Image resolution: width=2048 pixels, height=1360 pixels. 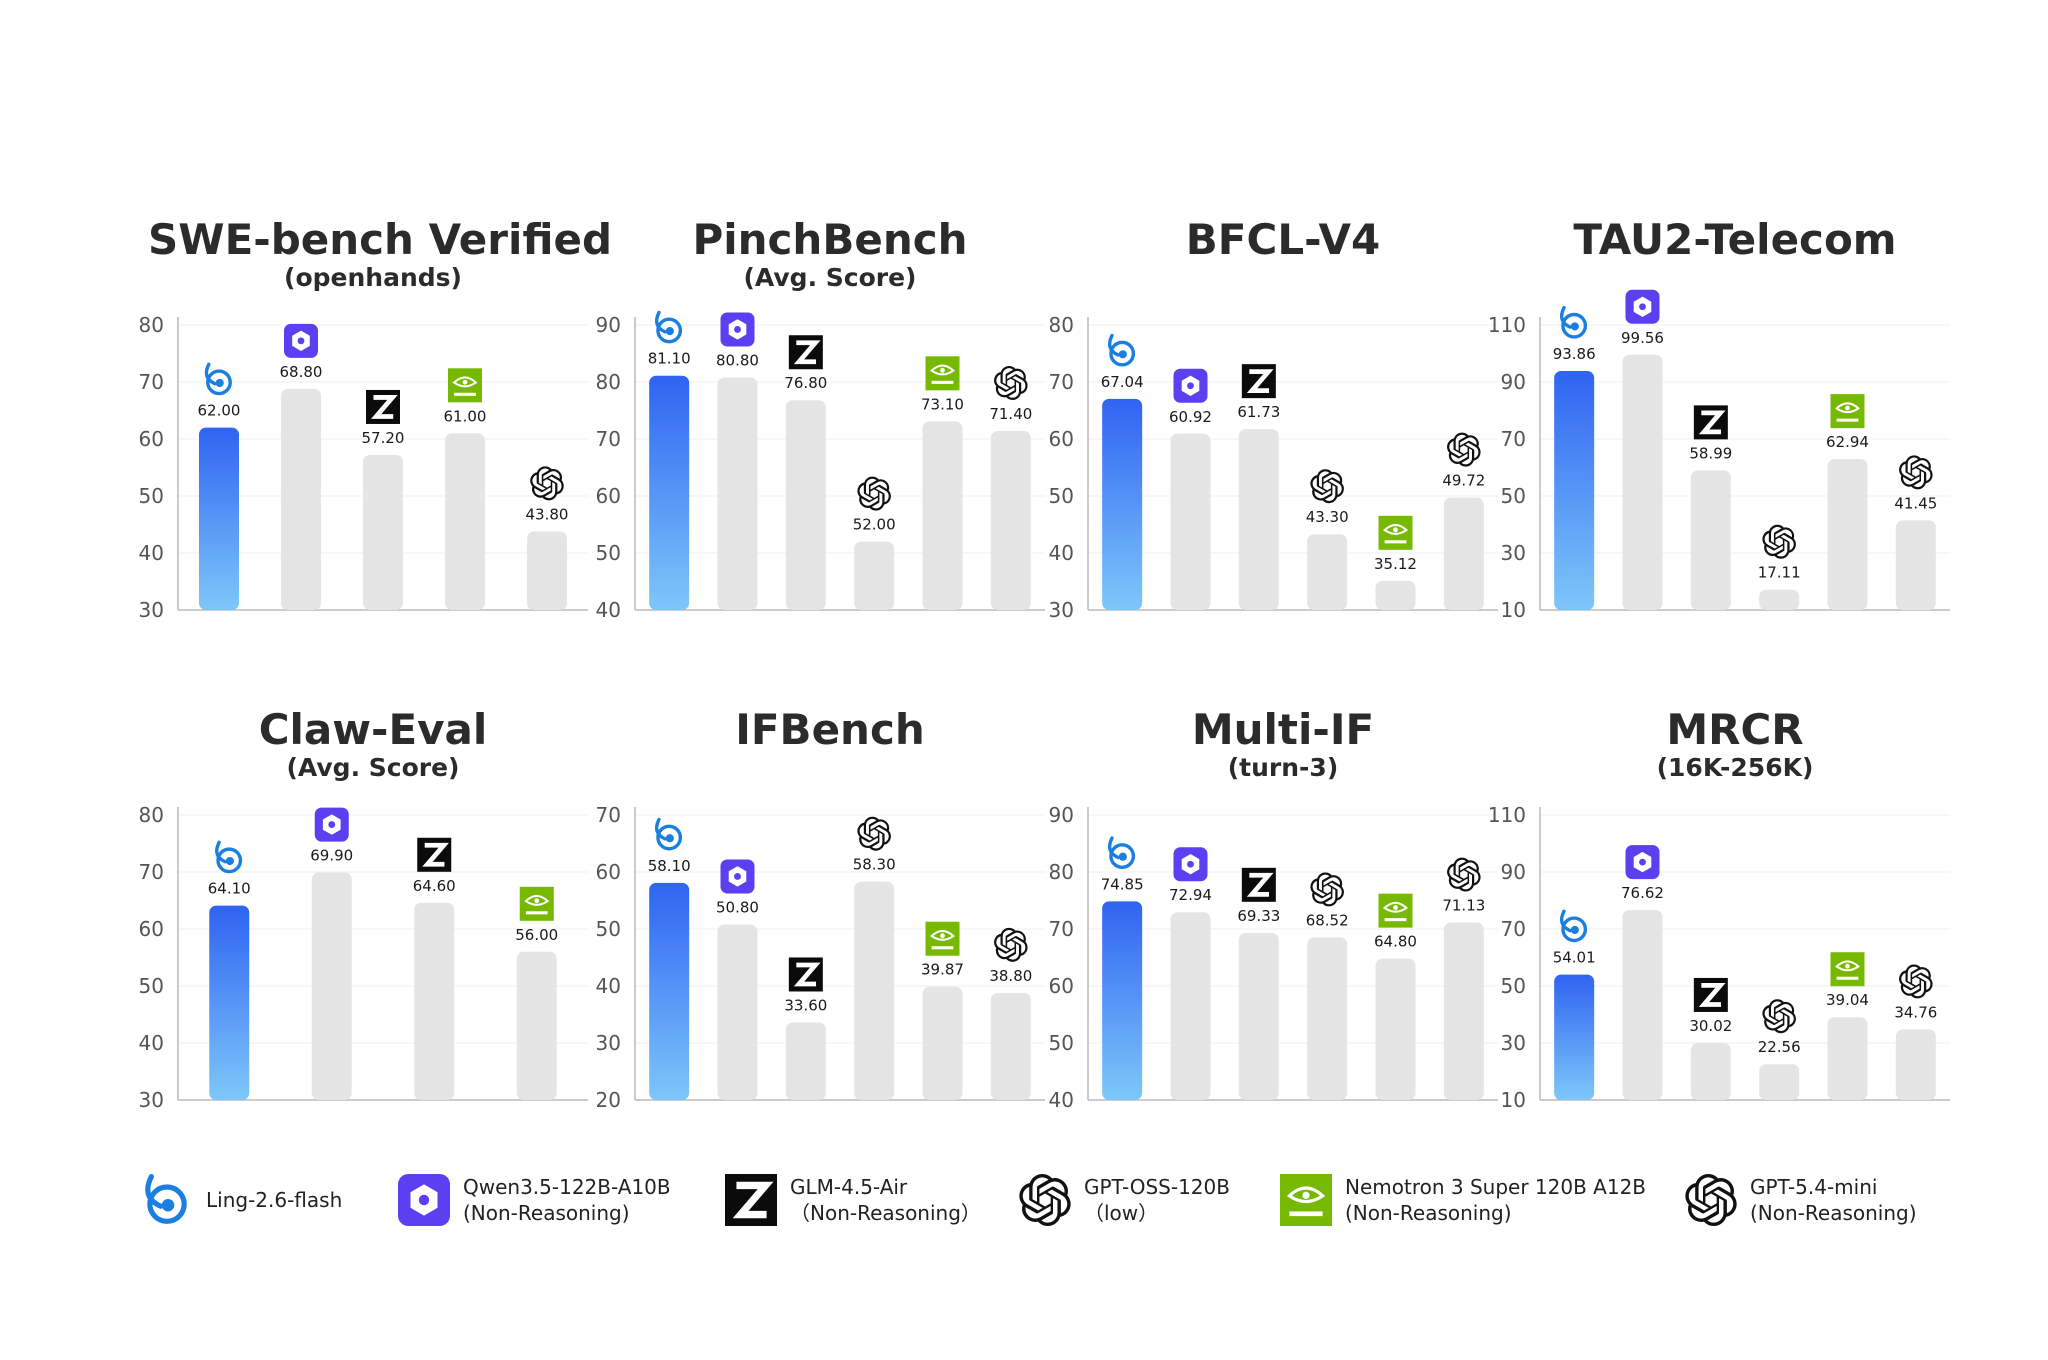 What do you see at coordinates (805, 383) in the screenshot?
I see `data-label: 76.80` at bounding box center [805, 383].